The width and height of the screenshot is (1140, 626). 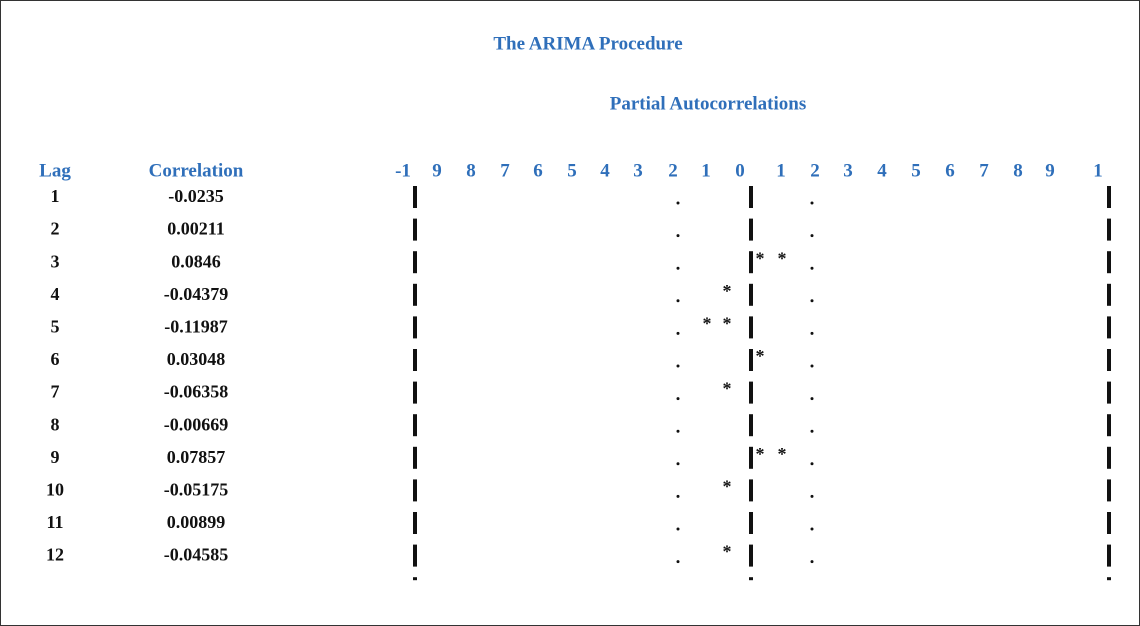 What do you see at coordinates (196, 229) in the screenshot?
I see `correlation: 0.00211` at bounding box center [196, 229].